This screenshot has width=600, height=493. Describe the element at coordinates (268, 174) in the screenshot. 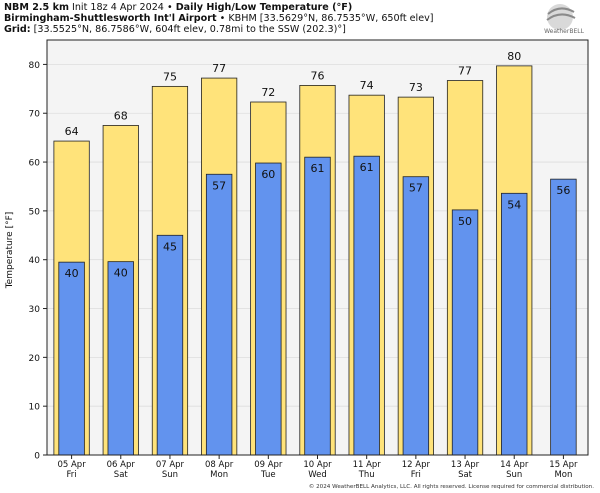

I see `low-temp-label: 60` at that location.